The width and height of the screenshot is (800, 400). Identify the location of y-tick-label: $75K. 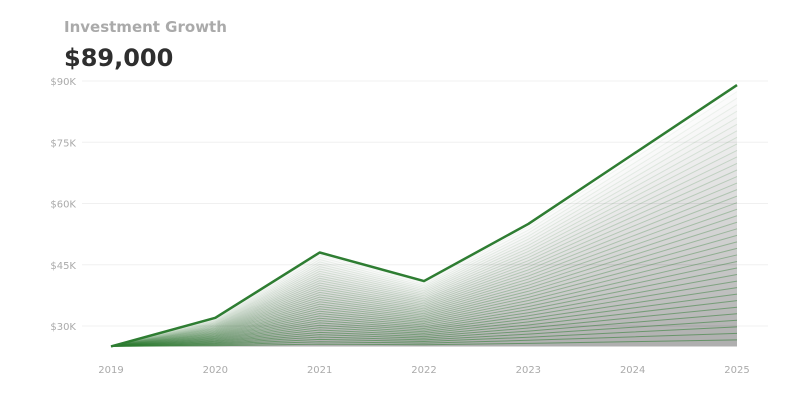
(63, 143).